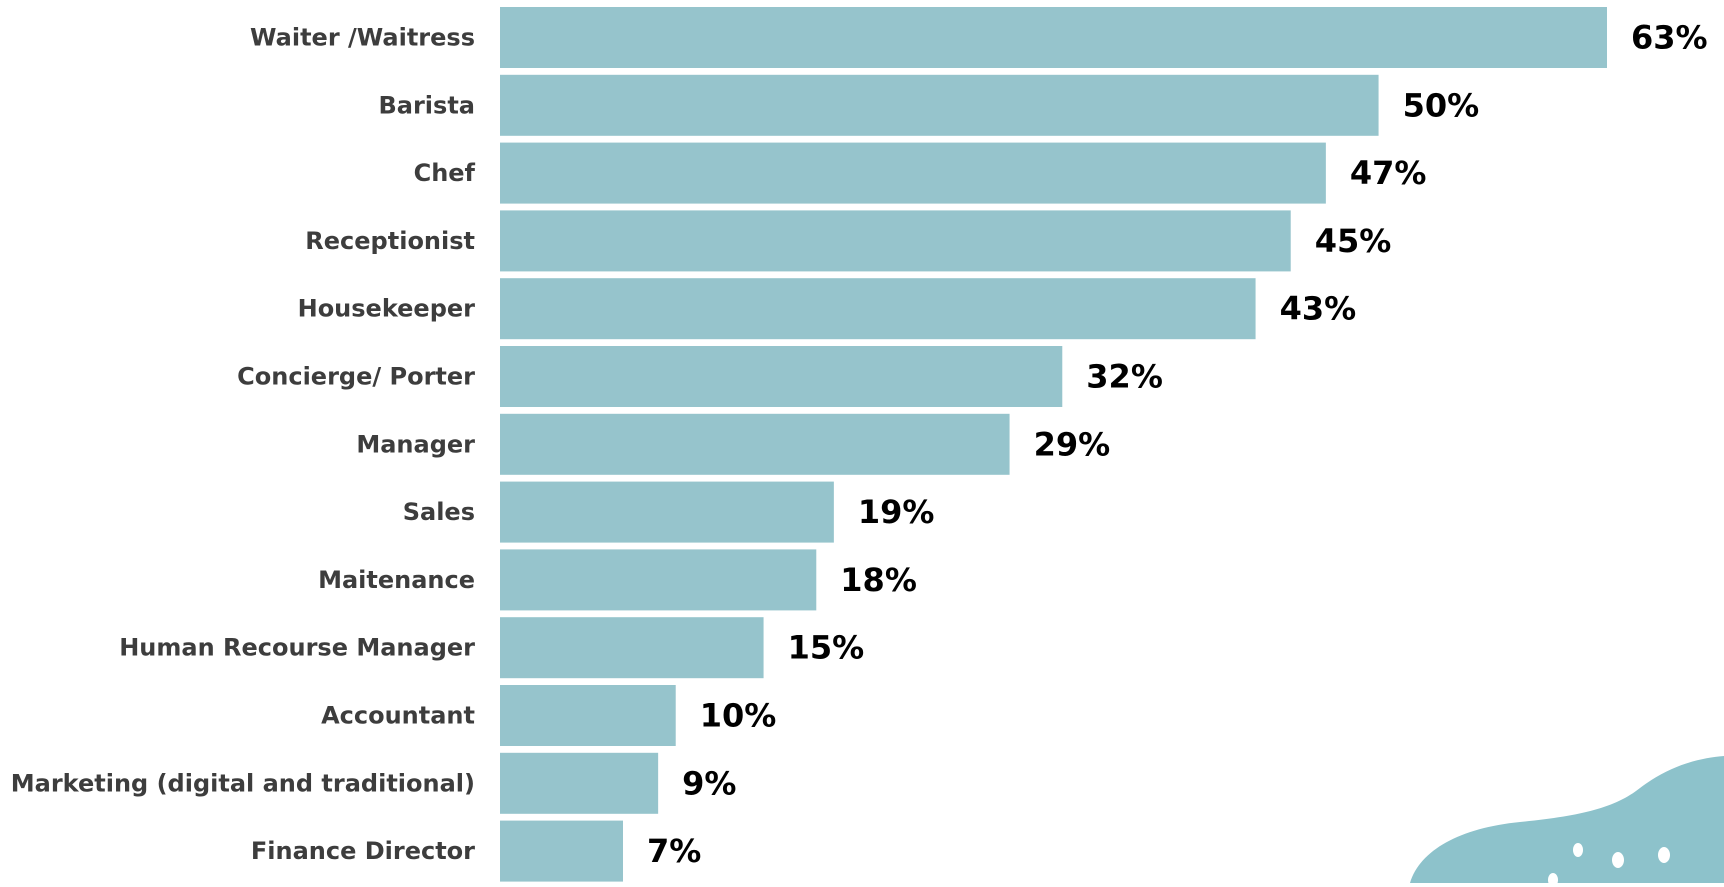 The width and height of the screenshot is (1724, 887). Describe the element at coordinates (439, 512) in the screenshot. I see `category-label-sales: Sales` at that location.